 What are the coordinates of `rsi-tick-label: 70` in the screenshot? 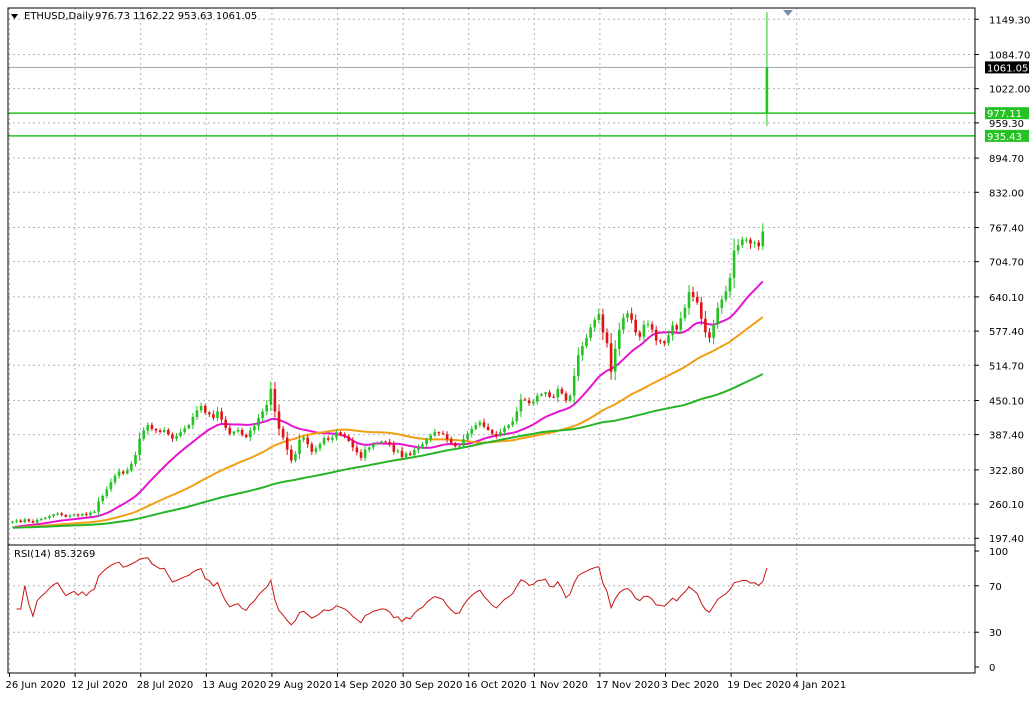 It's located at (995, 587).